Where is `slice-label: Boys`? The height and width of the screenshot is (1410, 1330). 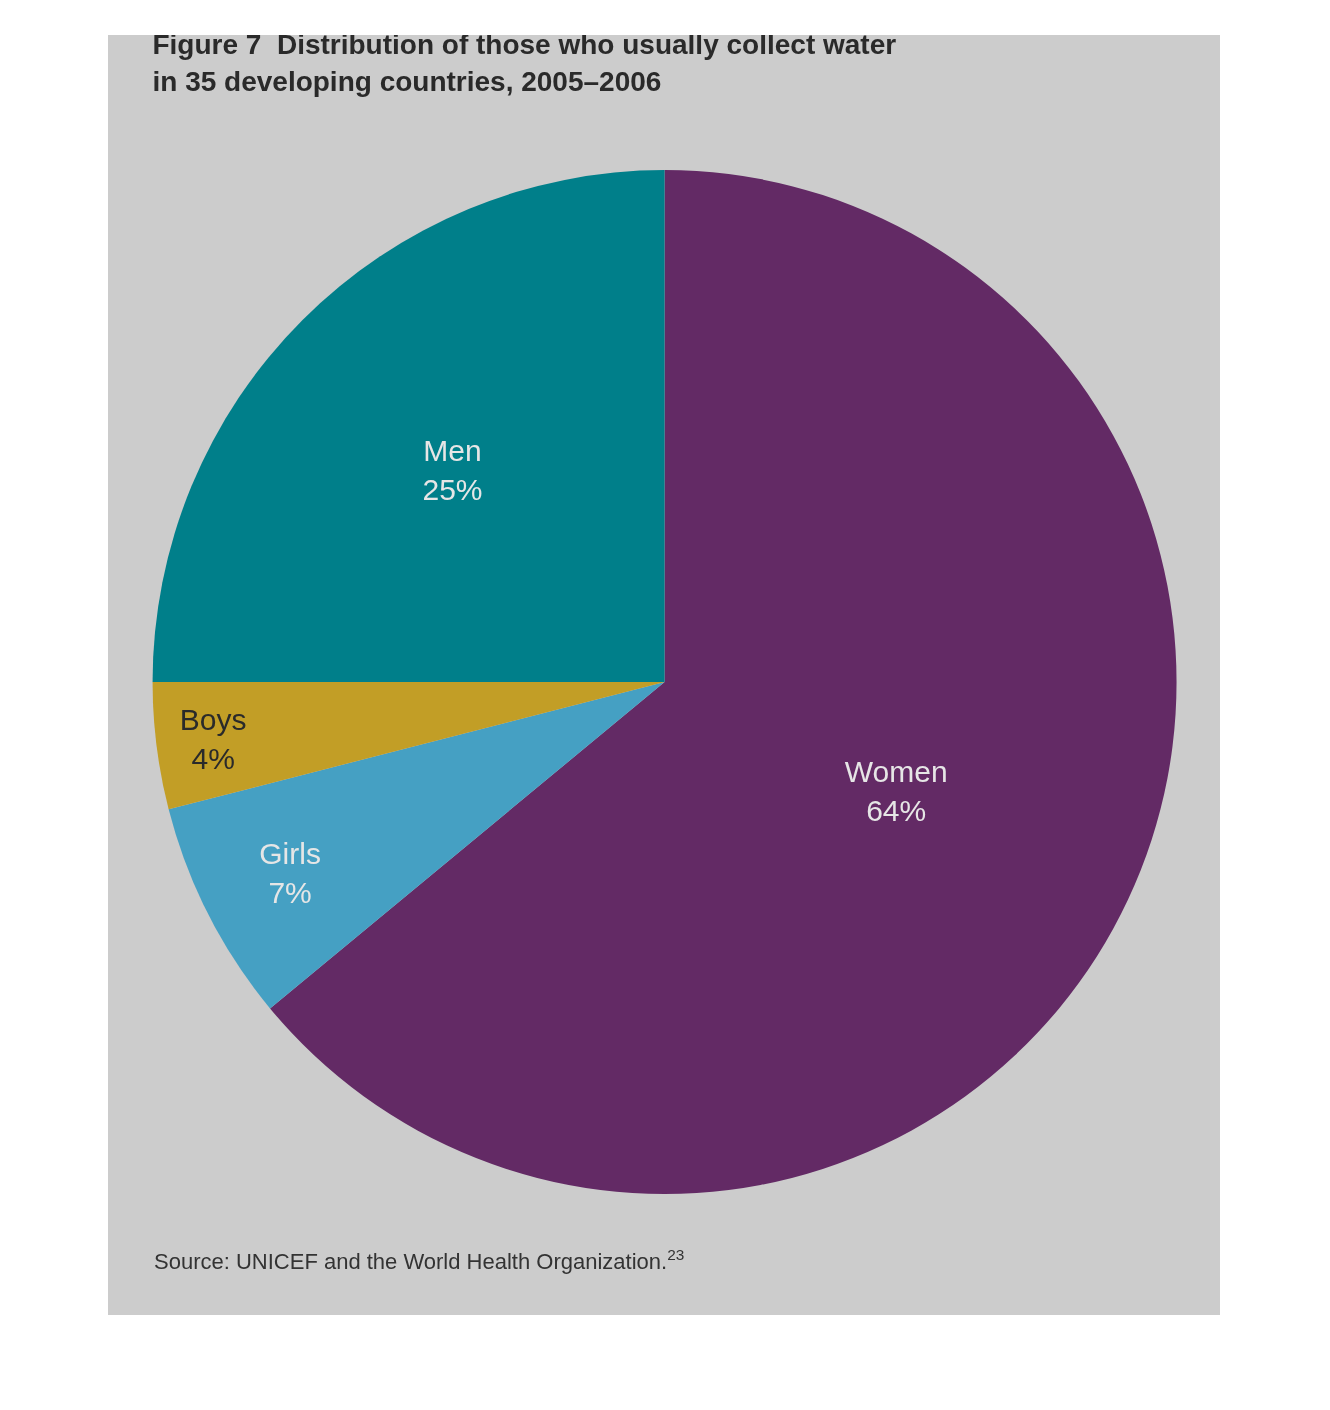
slice-label: Boys is located at coordinates (213, 720).